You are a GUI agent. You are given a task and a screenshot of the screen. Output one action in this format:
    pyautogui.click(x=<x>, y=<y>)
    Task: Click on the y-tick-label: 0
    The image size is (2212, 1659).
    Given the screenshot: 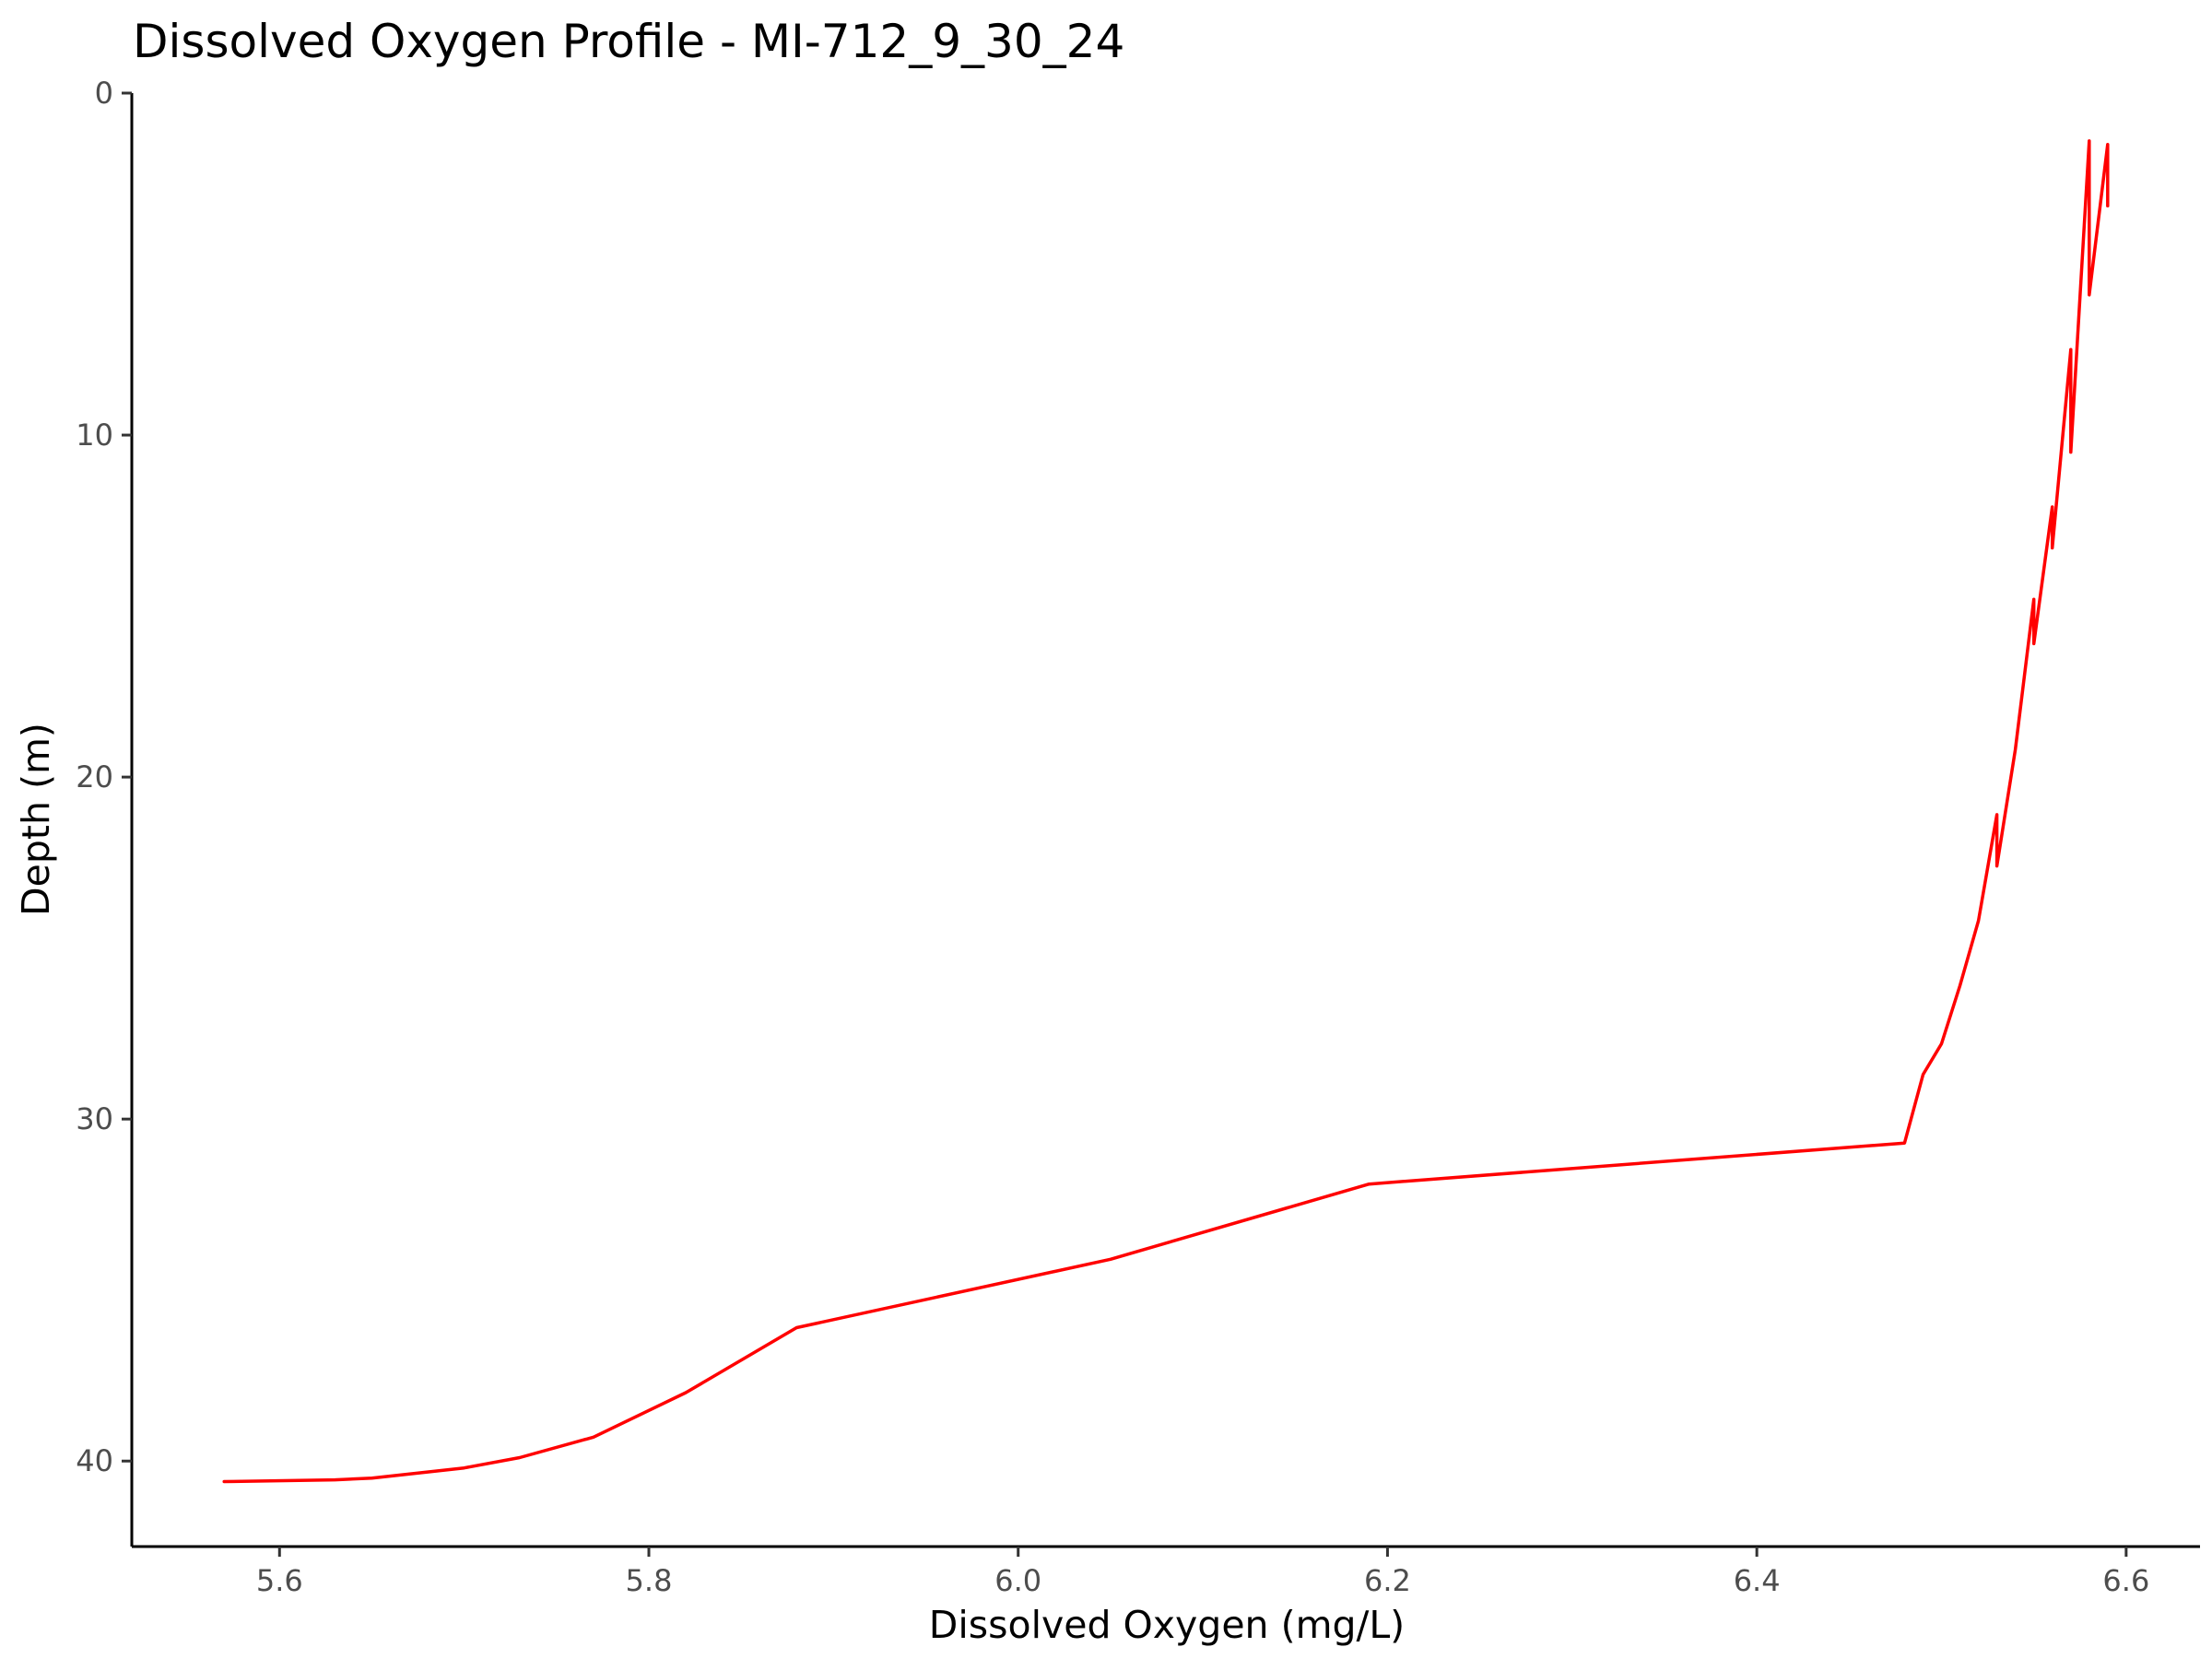 What is the action you would take?
    pyautogui.click(x=104, y=93)
    